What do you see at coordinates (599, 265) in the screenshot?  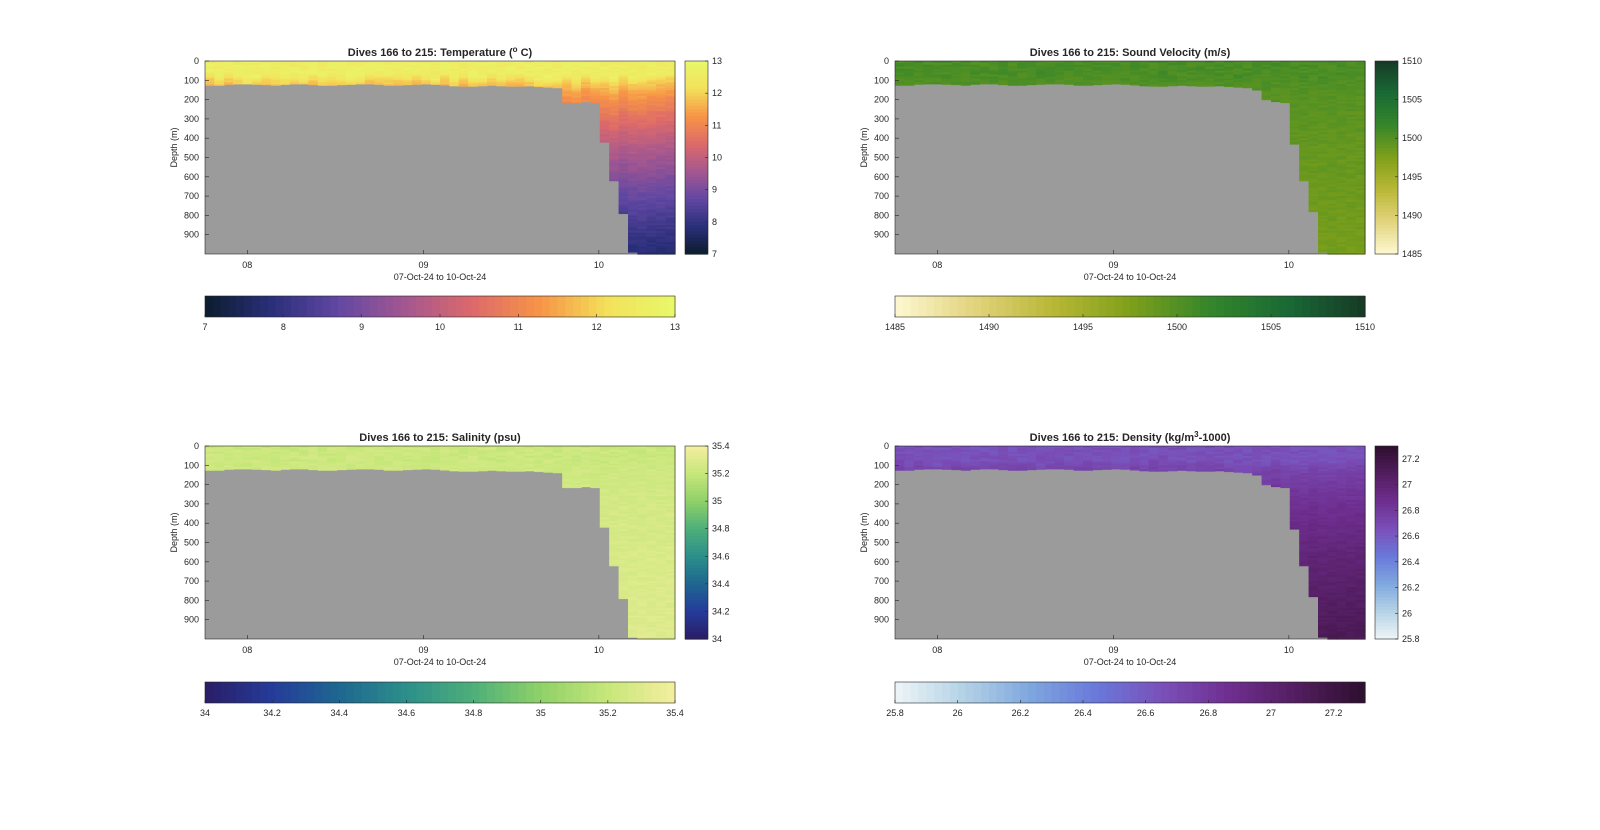 I see `x-tick-label: 10` at bounding box center [599, 265].